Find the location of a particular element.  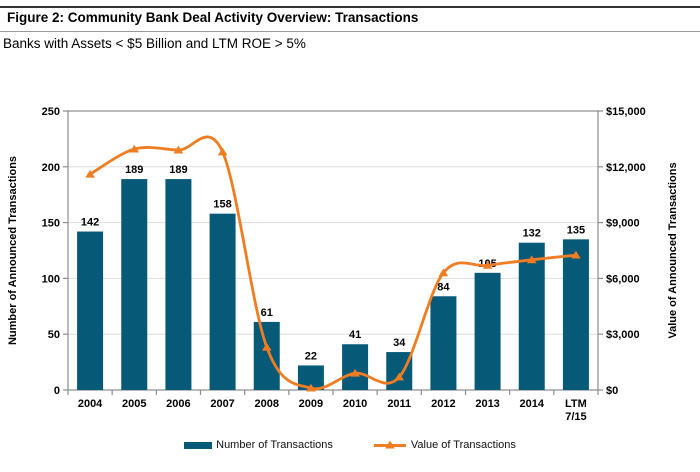

x-tick-label: 2005 is located at coordinates (134, 404).